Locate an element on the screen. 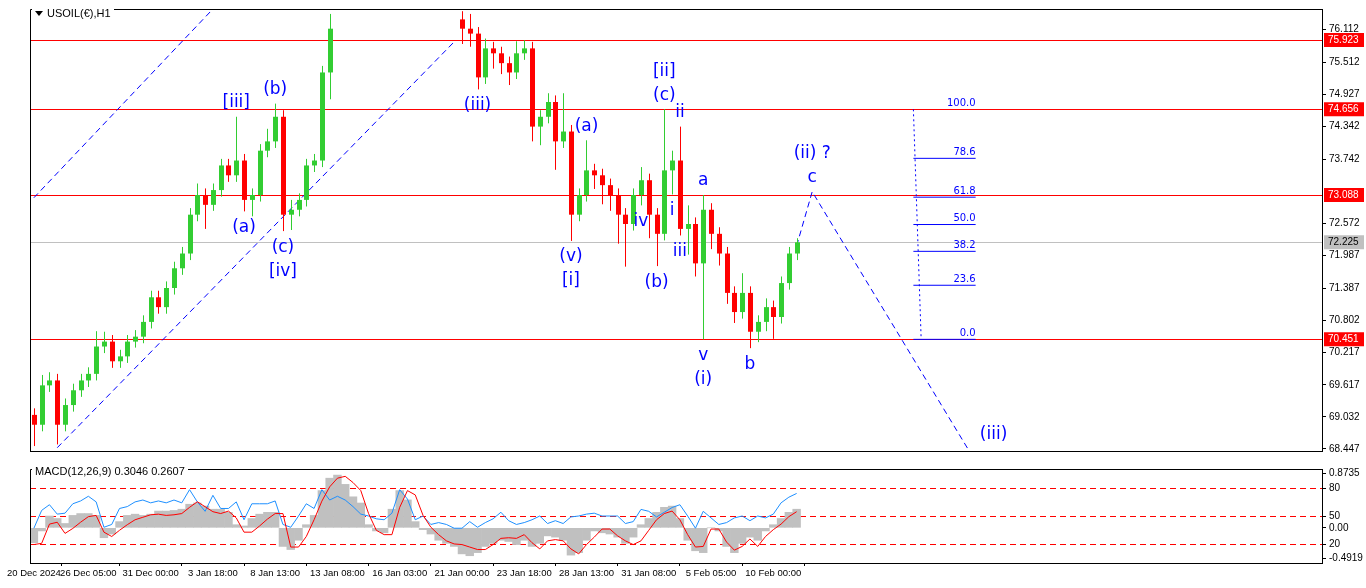  x-tick-label: 5 Feb 05:00 is located at coordinates (711, 573).